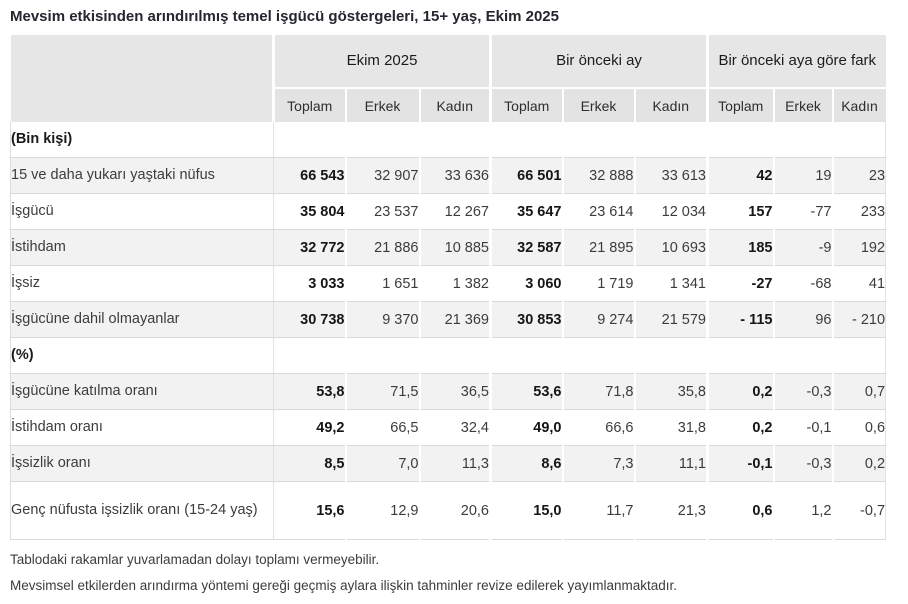 The image size is (908, 604). Describe the element at coordinates (309, 283) in the screenshot. I see `value-cell: 3 033` at that location.